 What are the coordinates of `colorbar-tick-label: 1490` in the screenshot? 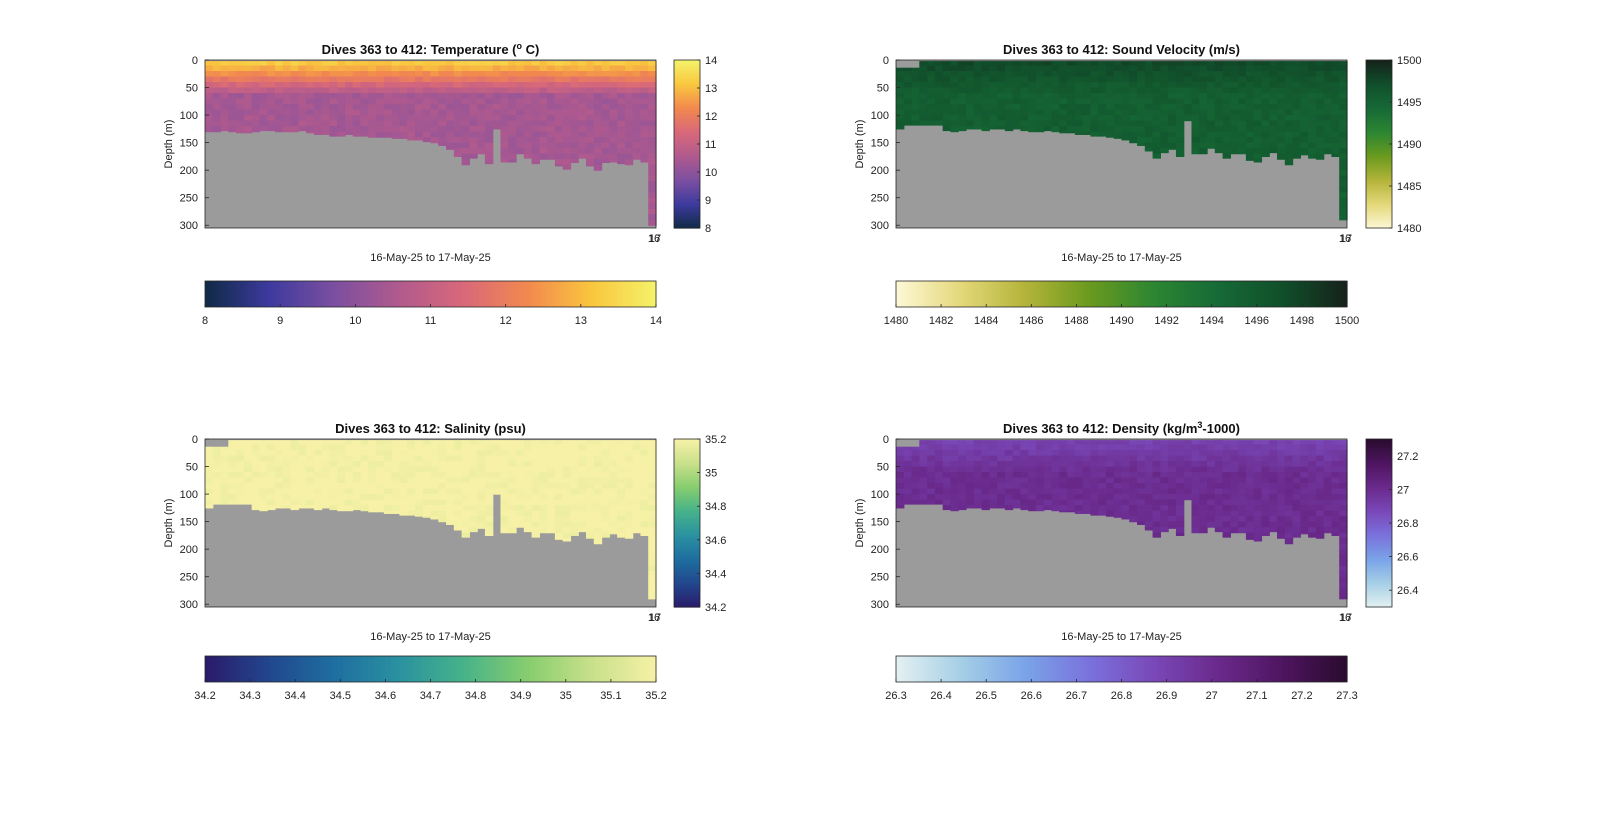 It's located at (1409, 145).